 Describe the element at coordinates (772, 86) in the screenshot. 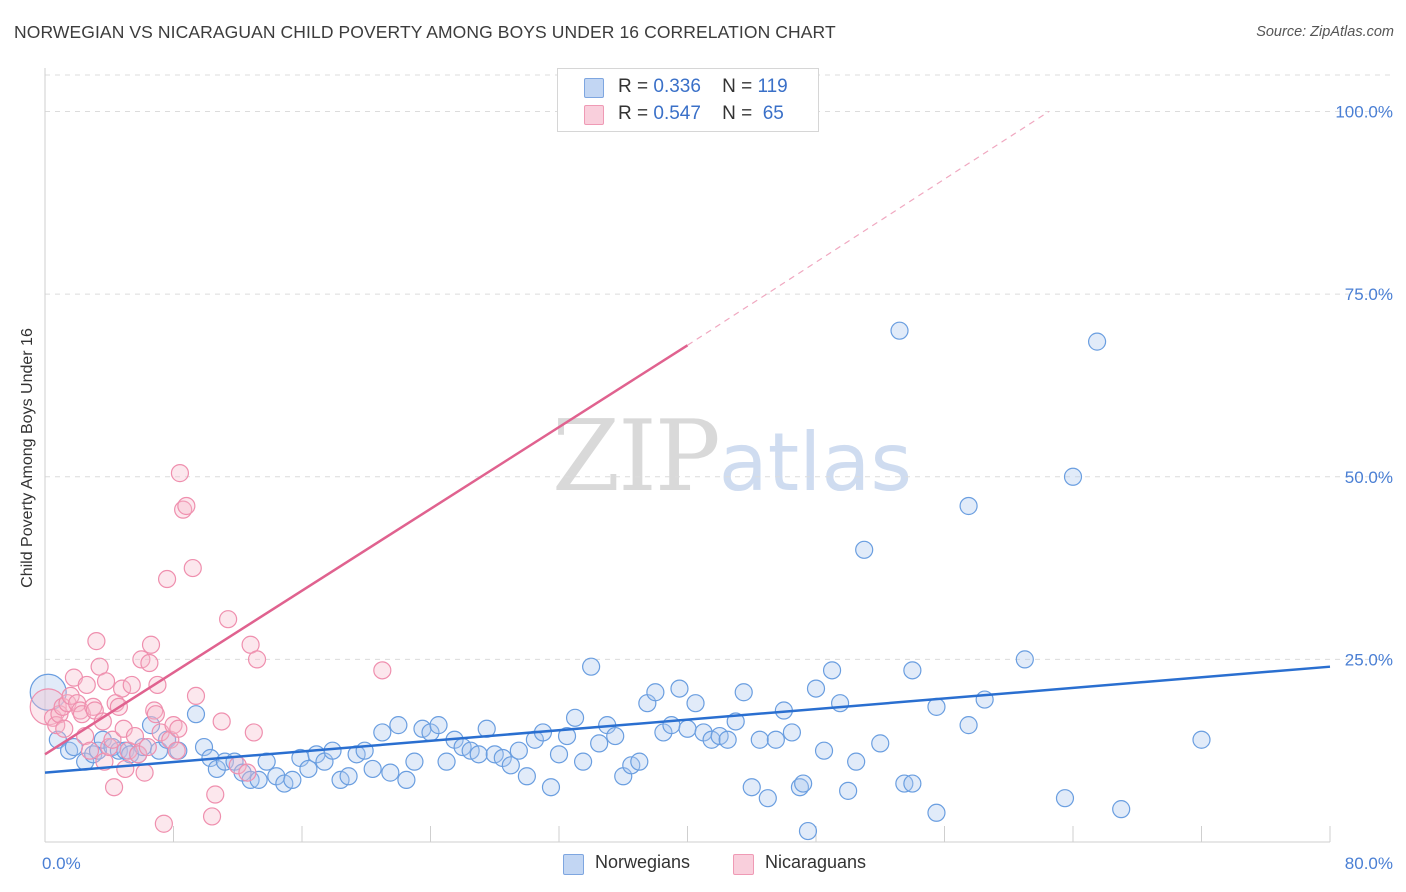

I see `legend-n-value: 119` at that location.